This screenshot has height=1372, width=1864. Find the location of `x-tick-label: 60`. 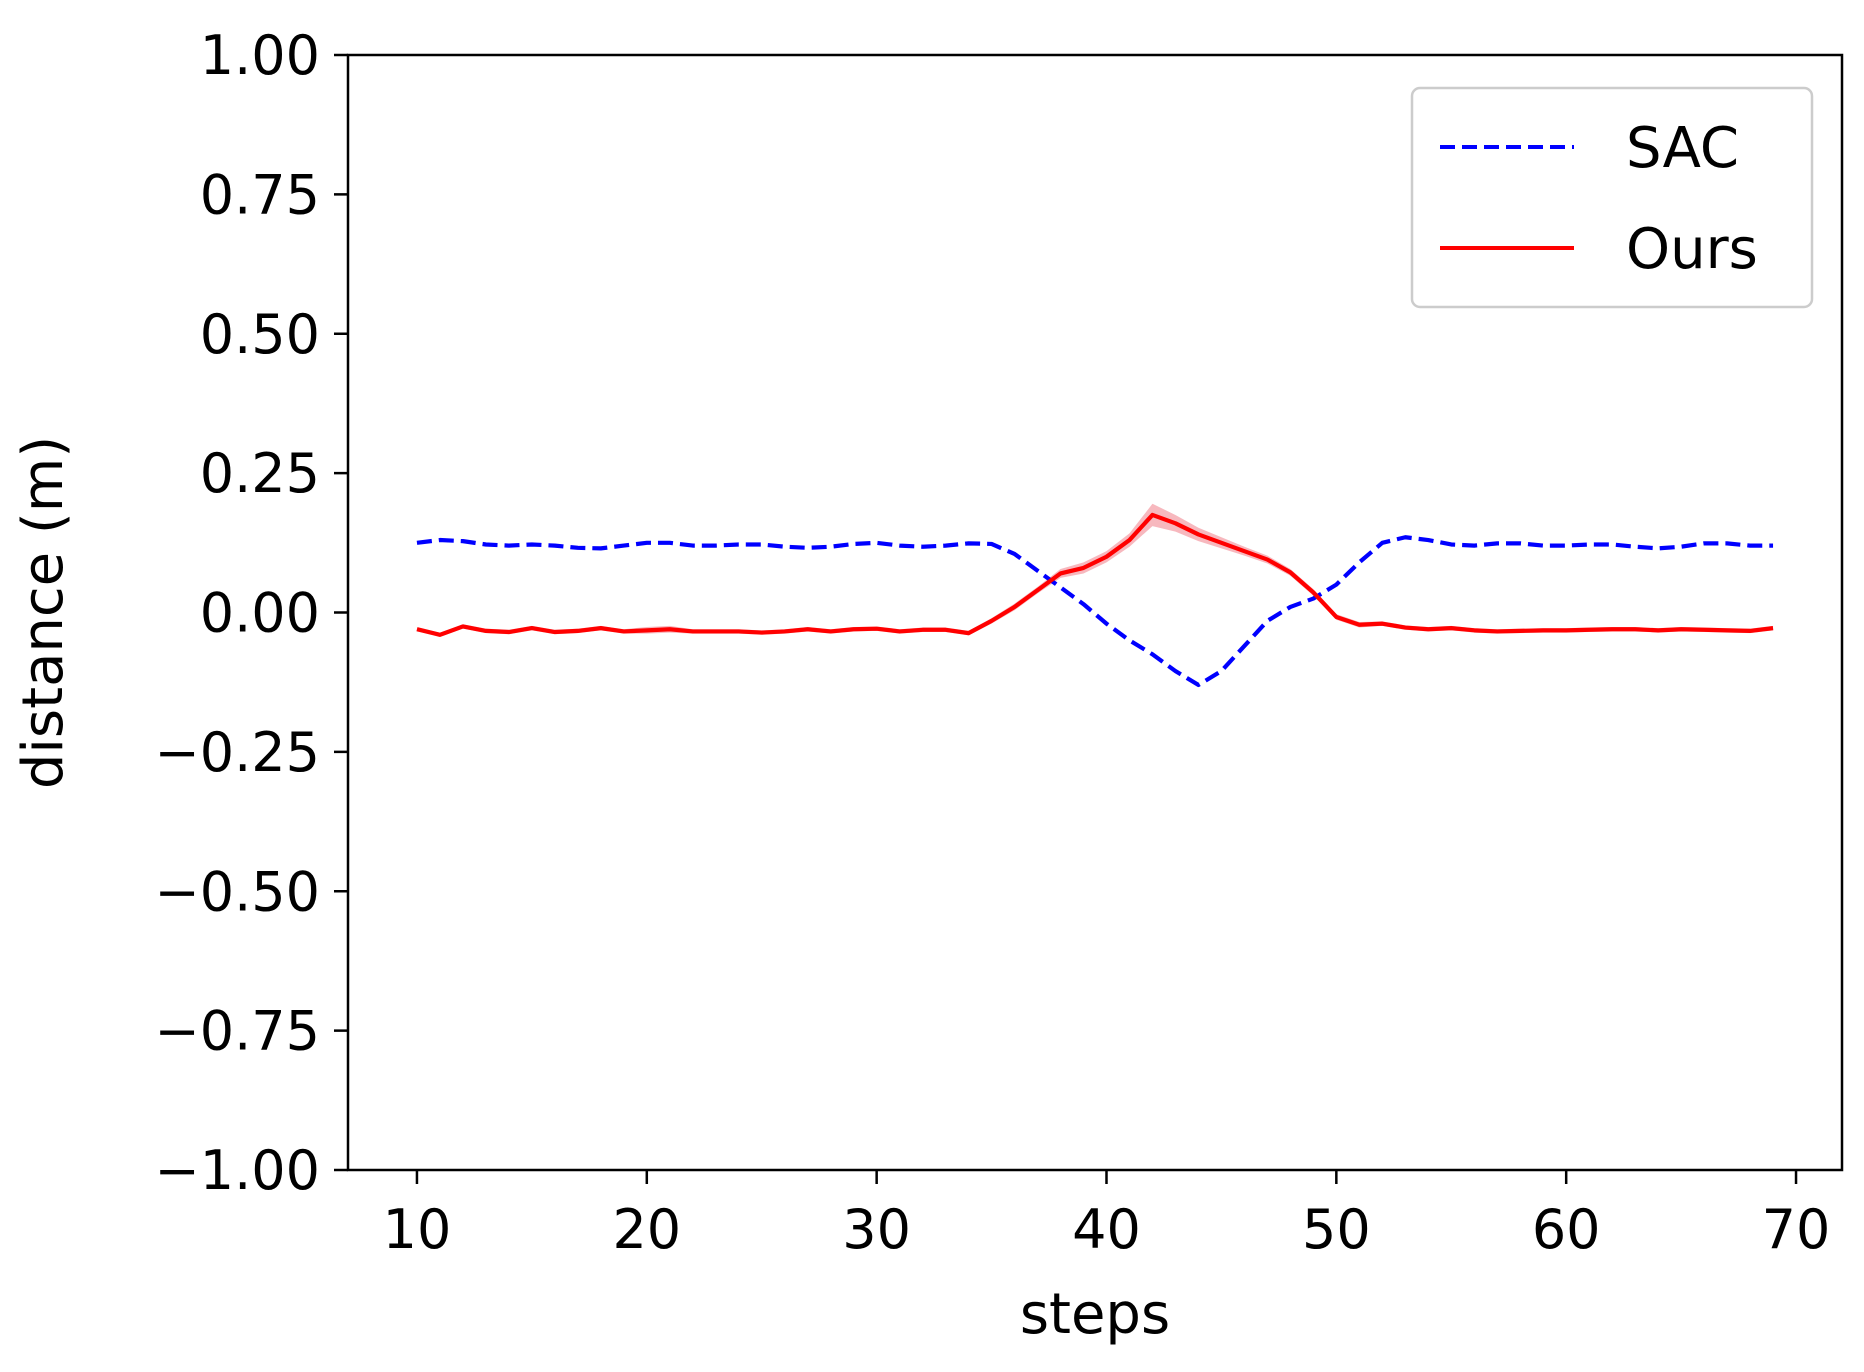

x-tick-label: 60 is located at coordinates (1566, 1229).